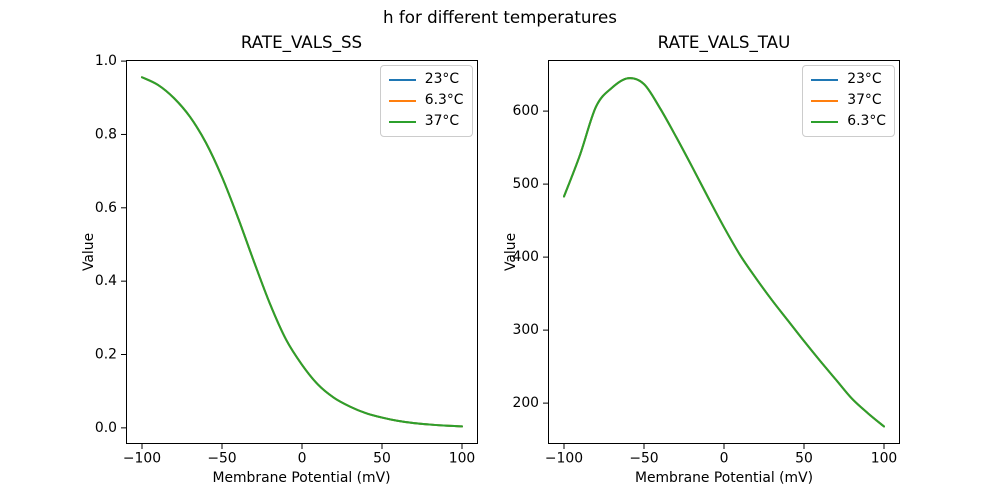 This screenshot has height=500, width=1000. What do you see at coordinates (301, 478) in the screenshot?
I see `ss-x-axis-label: Membrane Potential (mV)` at bounding box center [301, 478].